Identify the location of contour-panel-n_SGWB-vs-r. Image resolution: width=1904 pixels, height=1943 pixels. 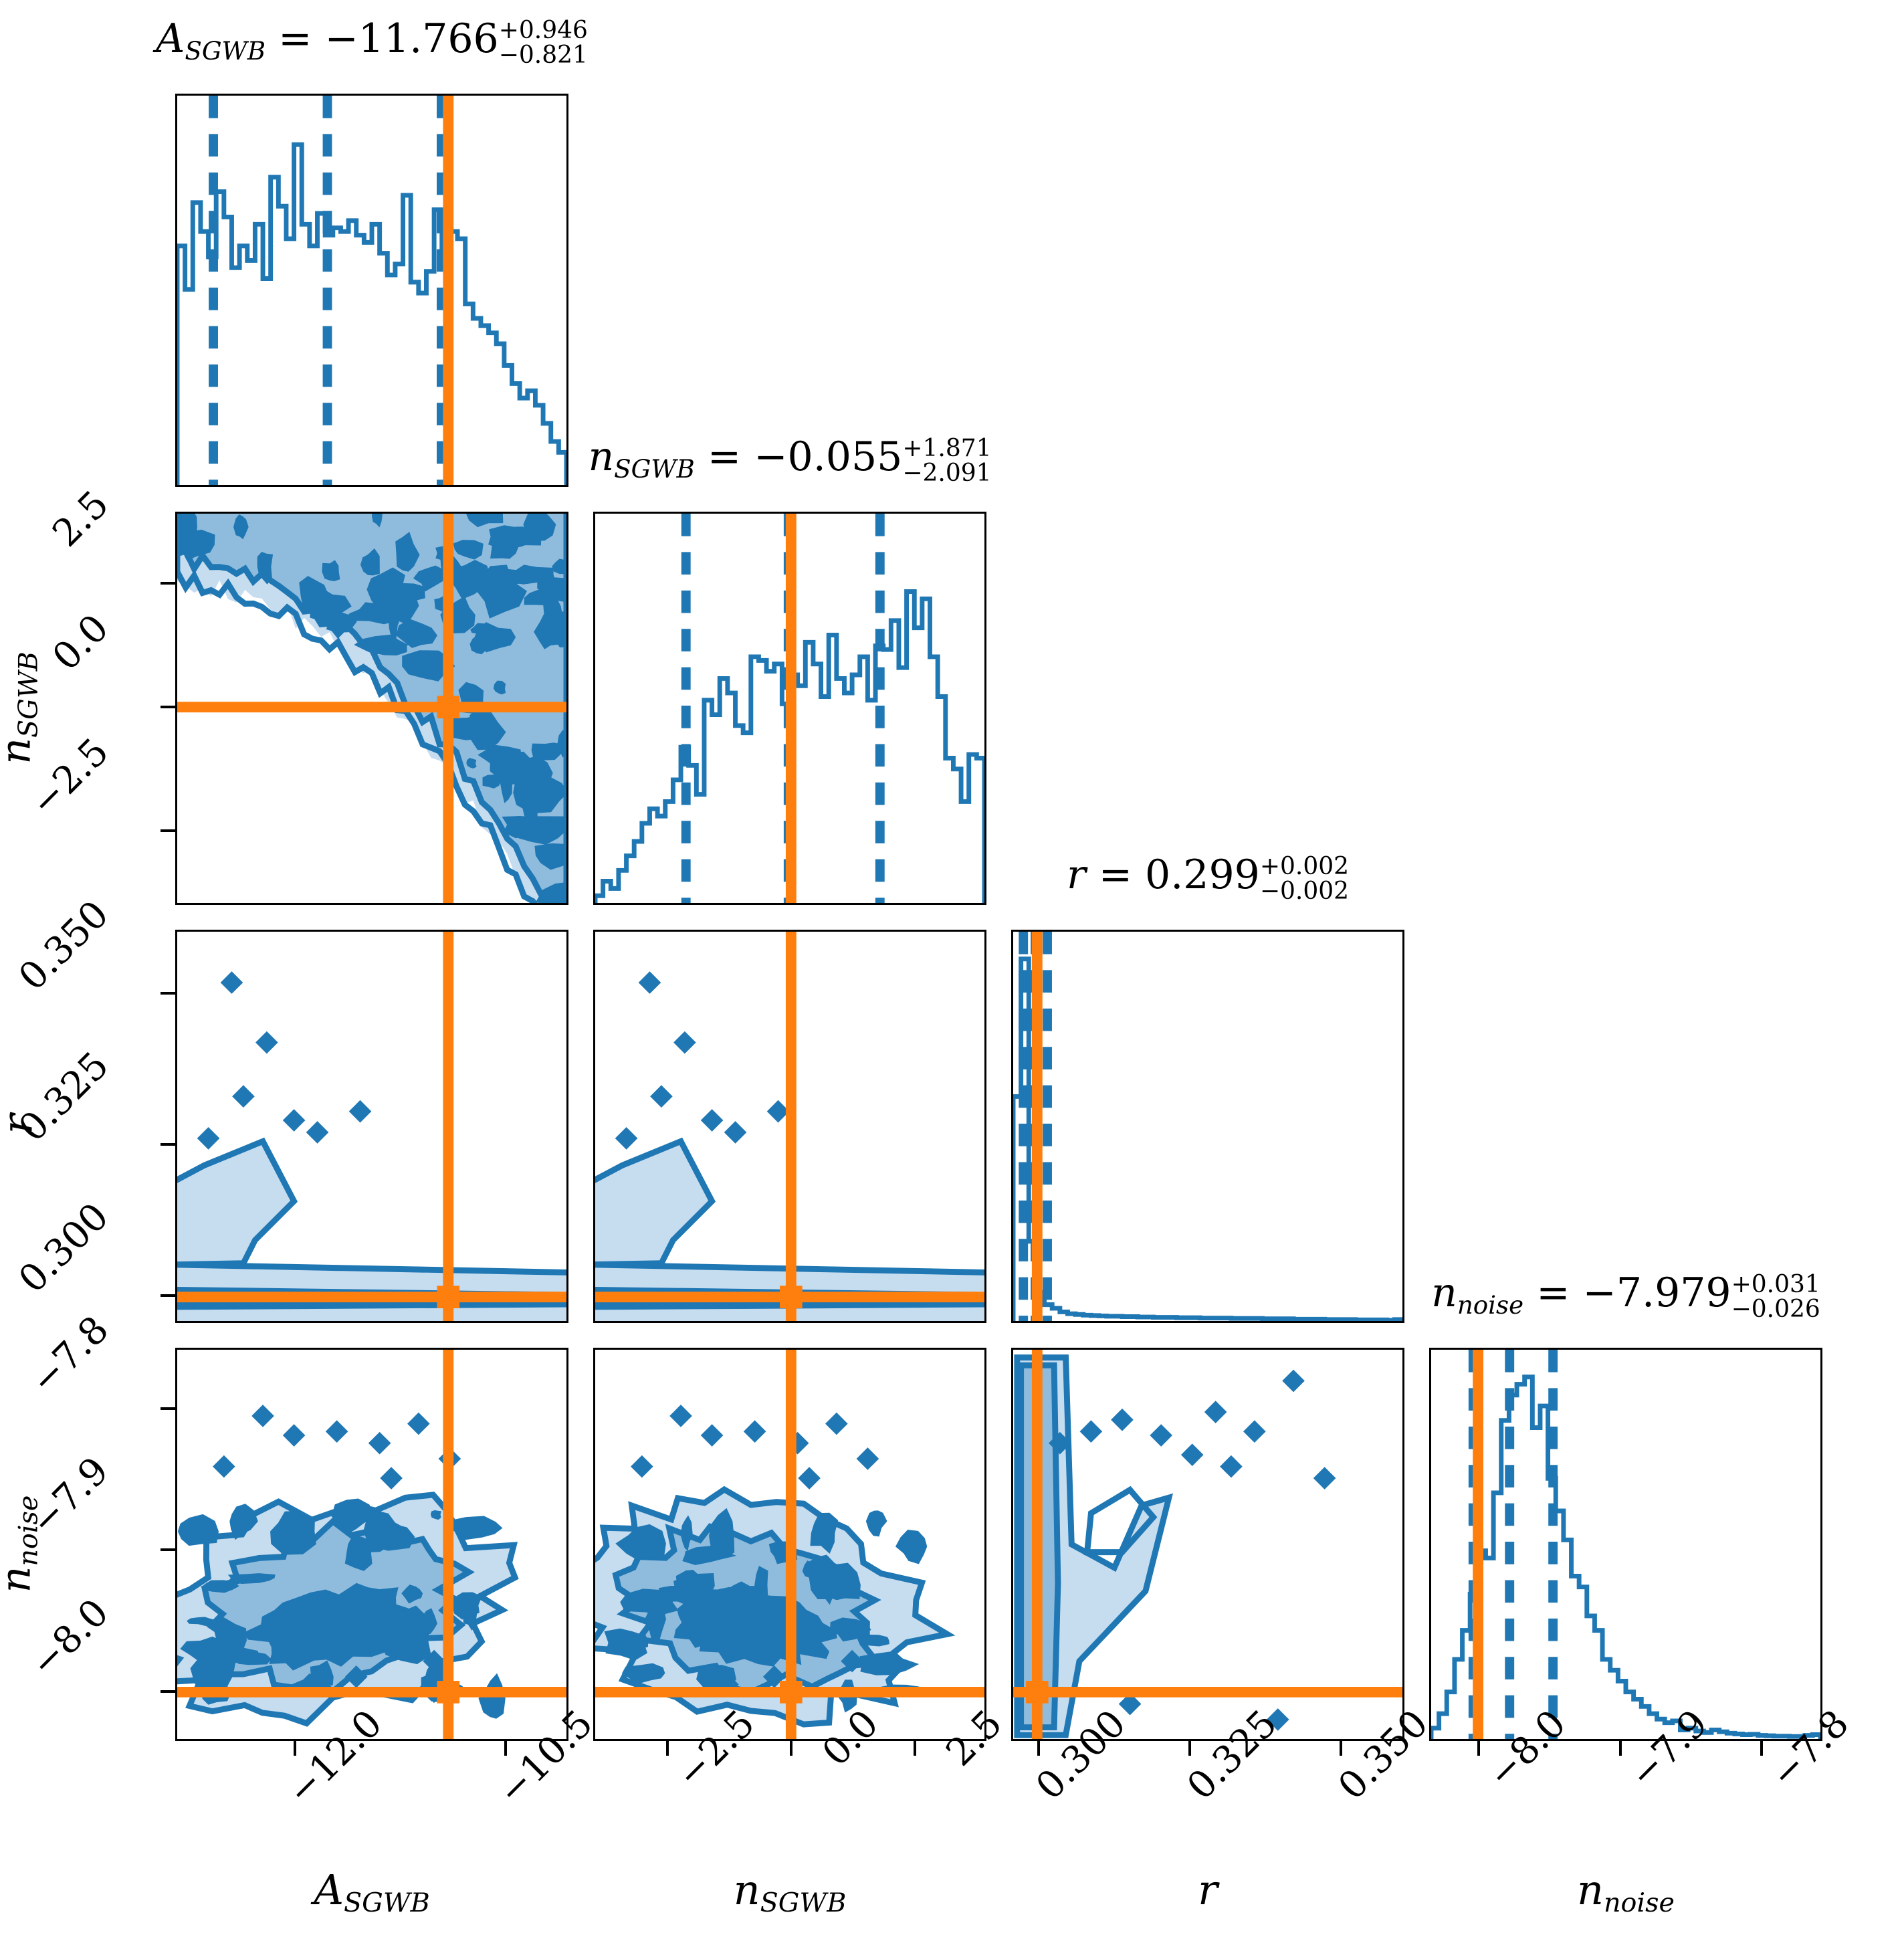
(790, 1127).